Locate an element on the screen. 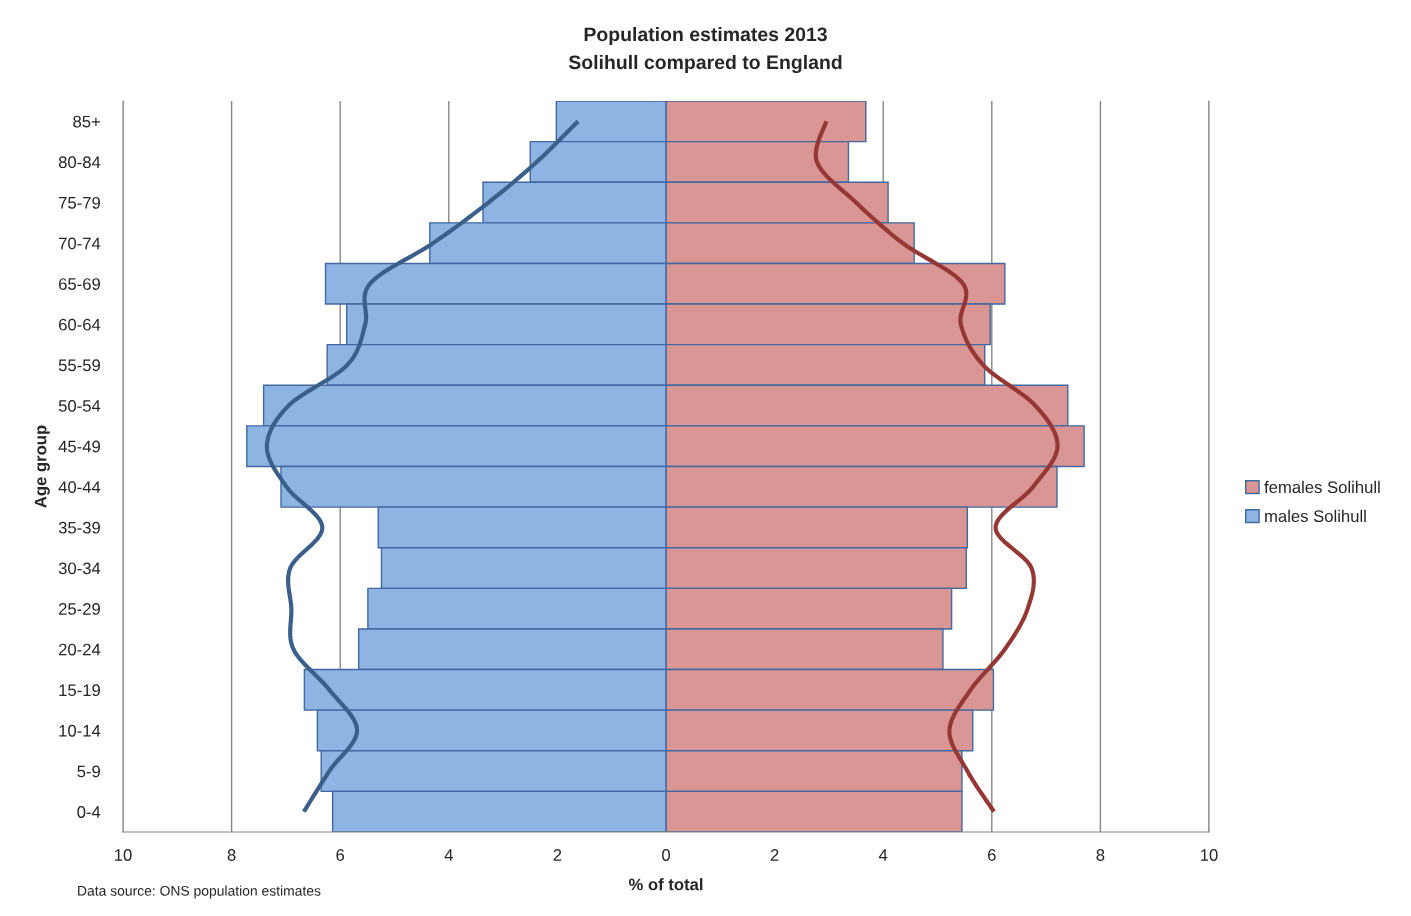  y-tick-label: 10-14 is located at coordinates (80, 730).